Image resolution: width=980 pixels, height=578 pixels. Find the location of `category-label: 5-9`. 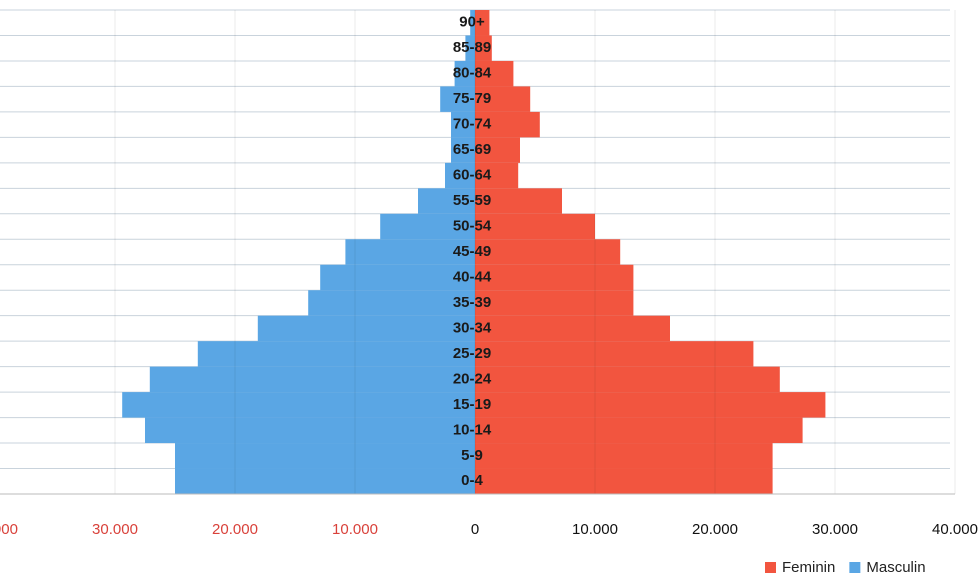

category-label: 5-9 is located at coordinates (472, 455).